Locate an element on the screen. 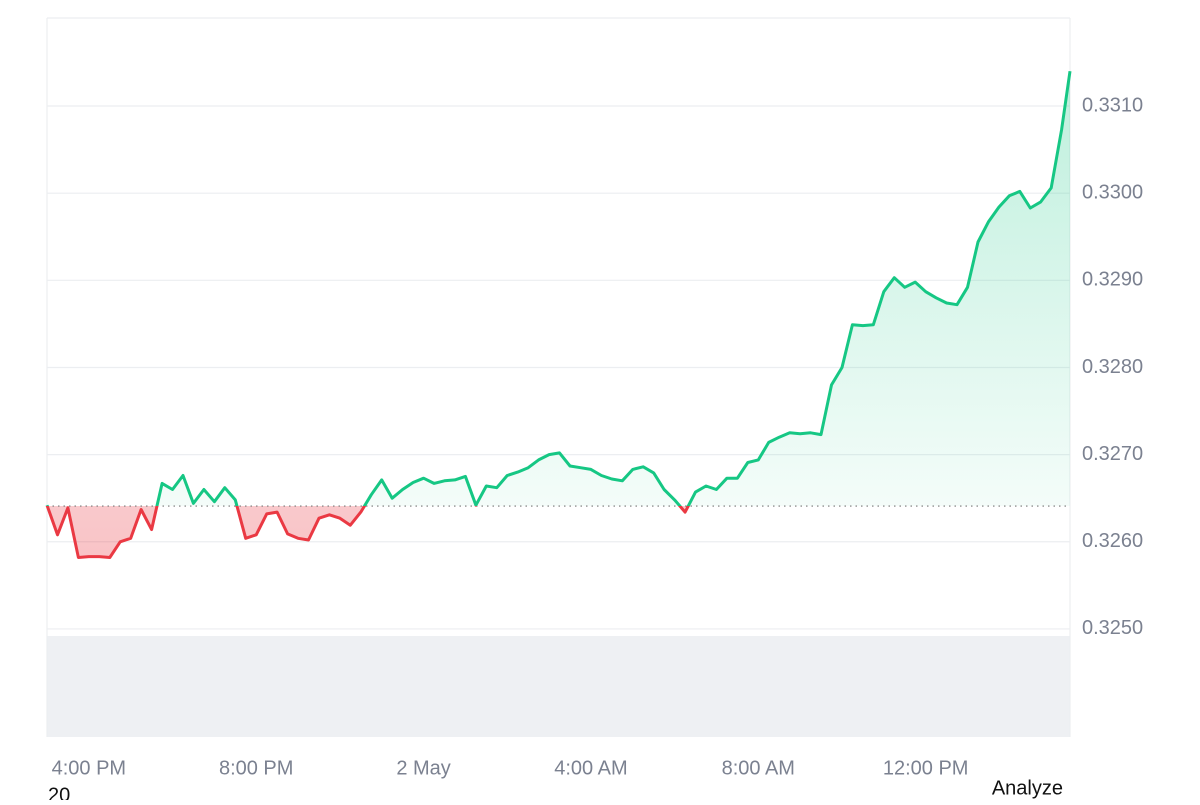 This screenshot has width=1200, height=805. x-tick-label: 4:00 AM is located at coordinates (590, 768).